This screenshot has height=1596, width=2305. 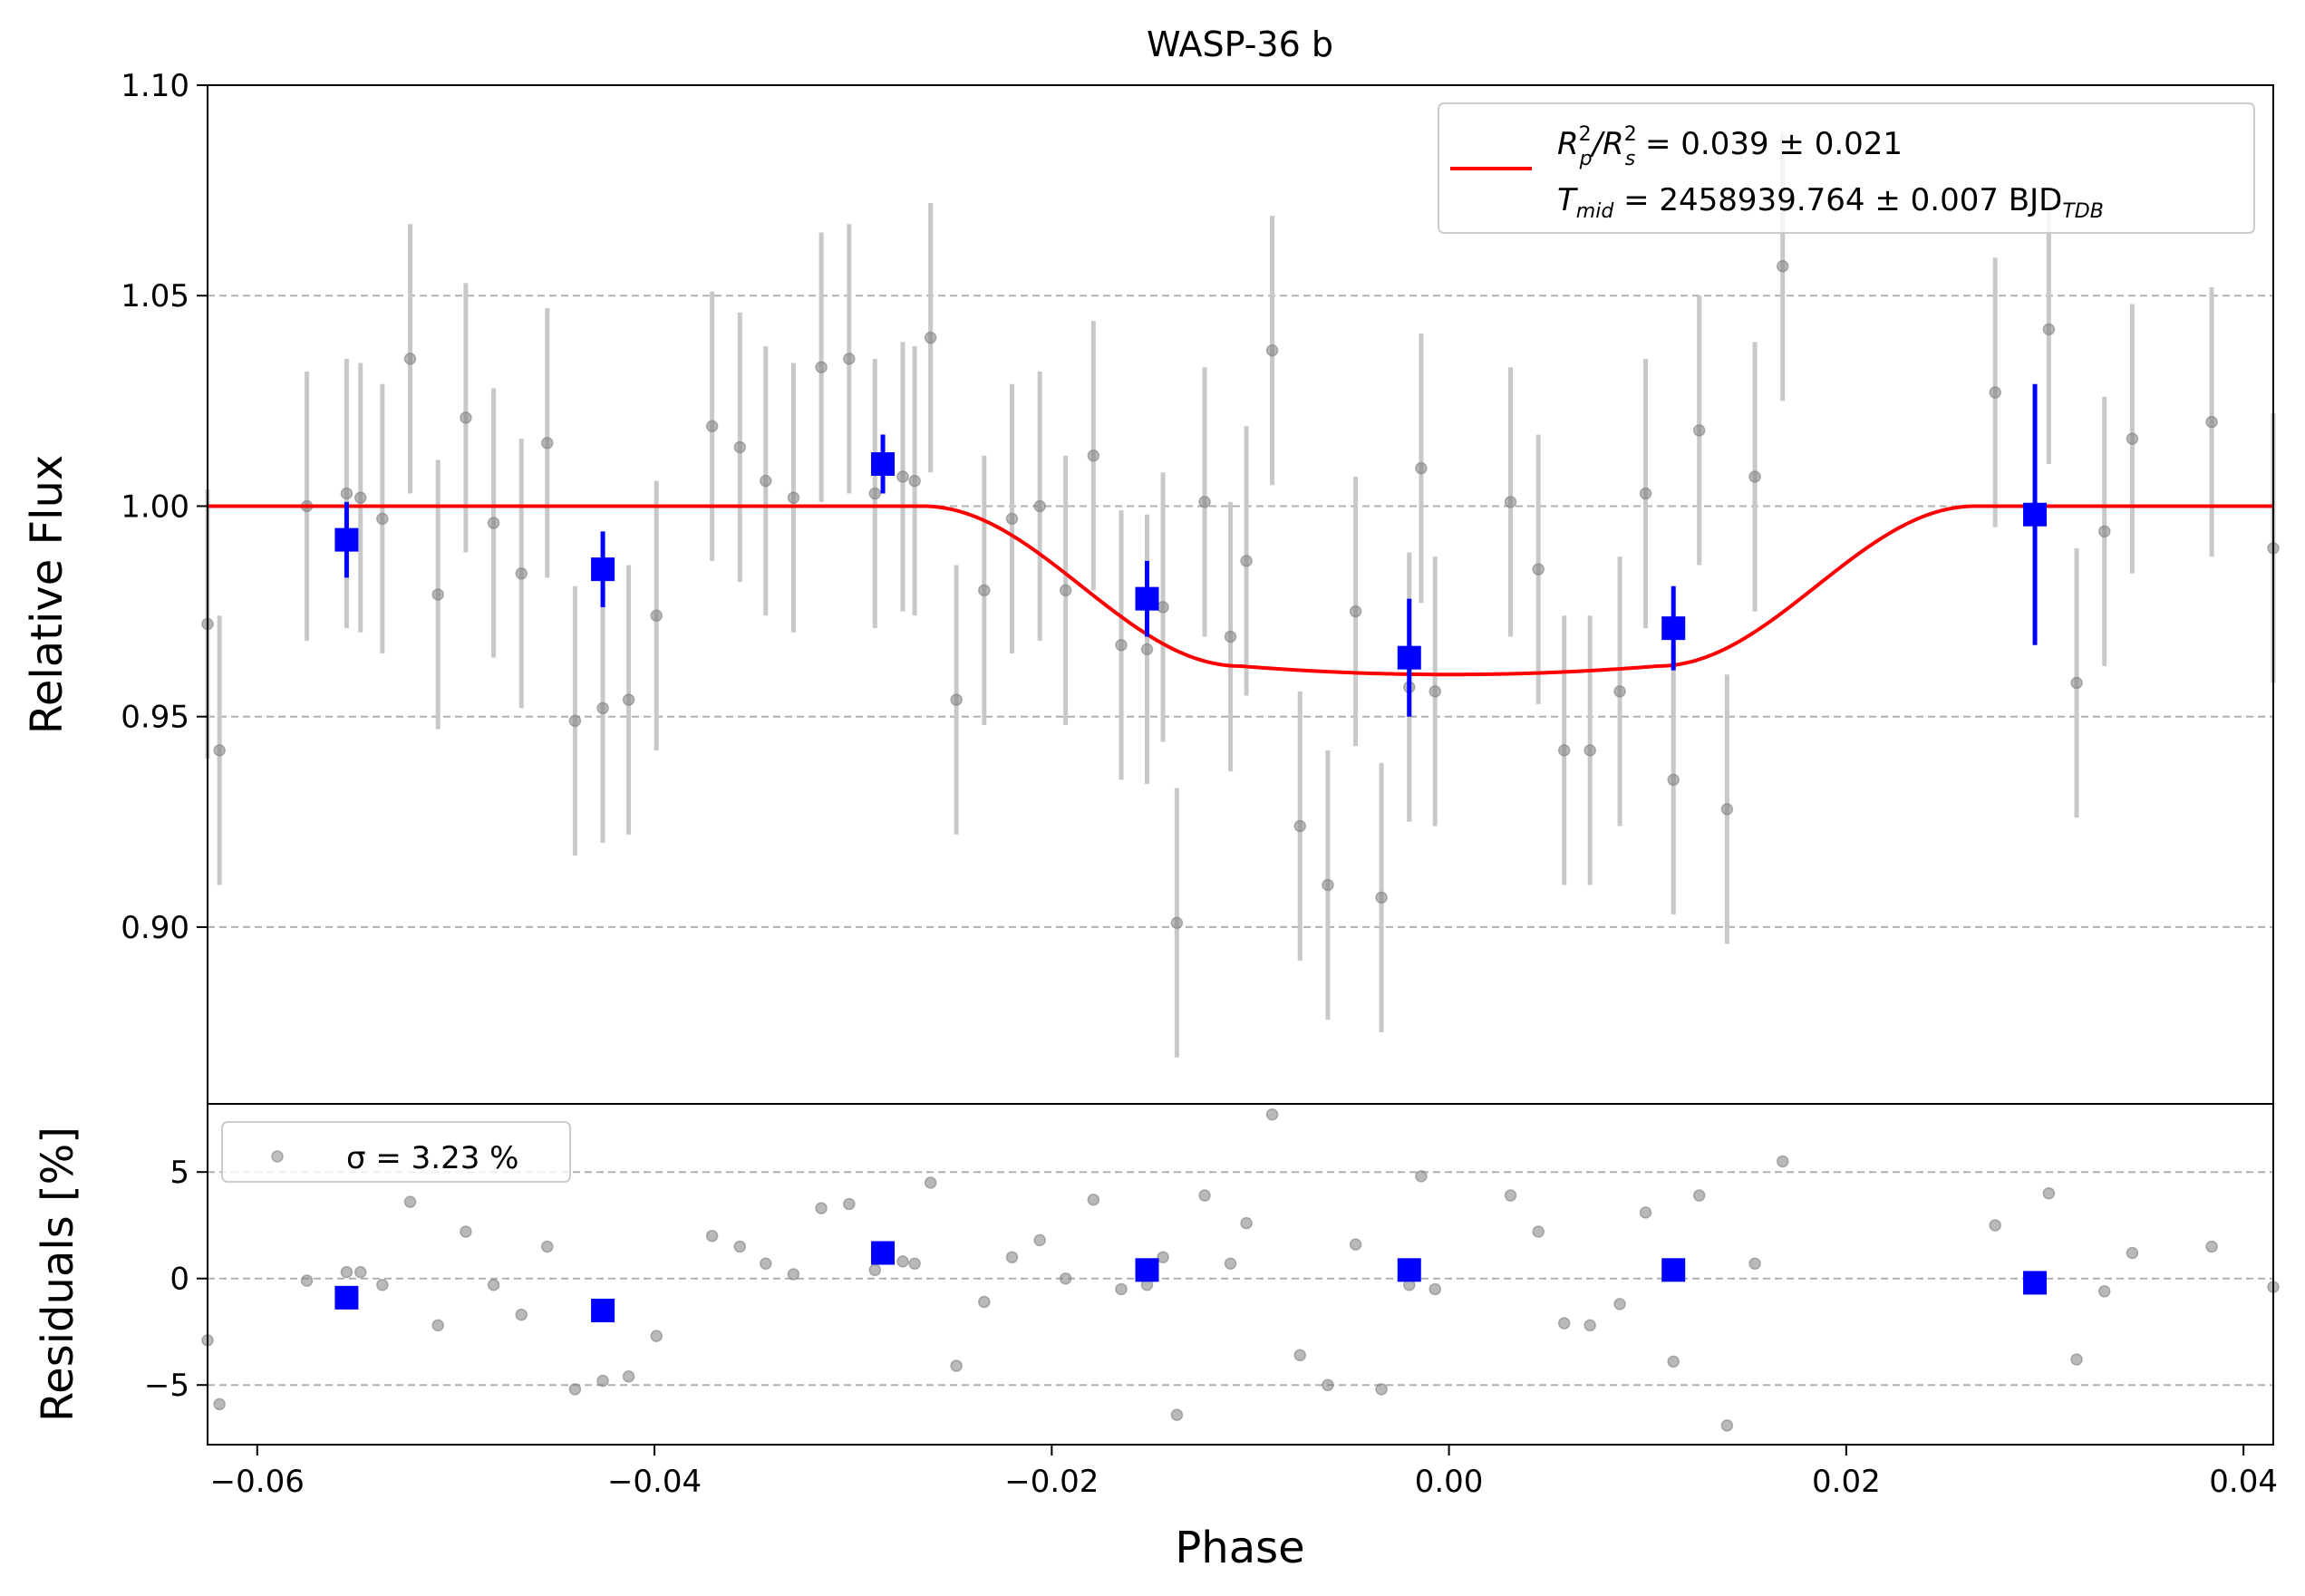 What do you see at coordinates (167, 1386) in the screenshot?
I see `bottom-y-tick-label: −5` at bounding box center [167, 1386].